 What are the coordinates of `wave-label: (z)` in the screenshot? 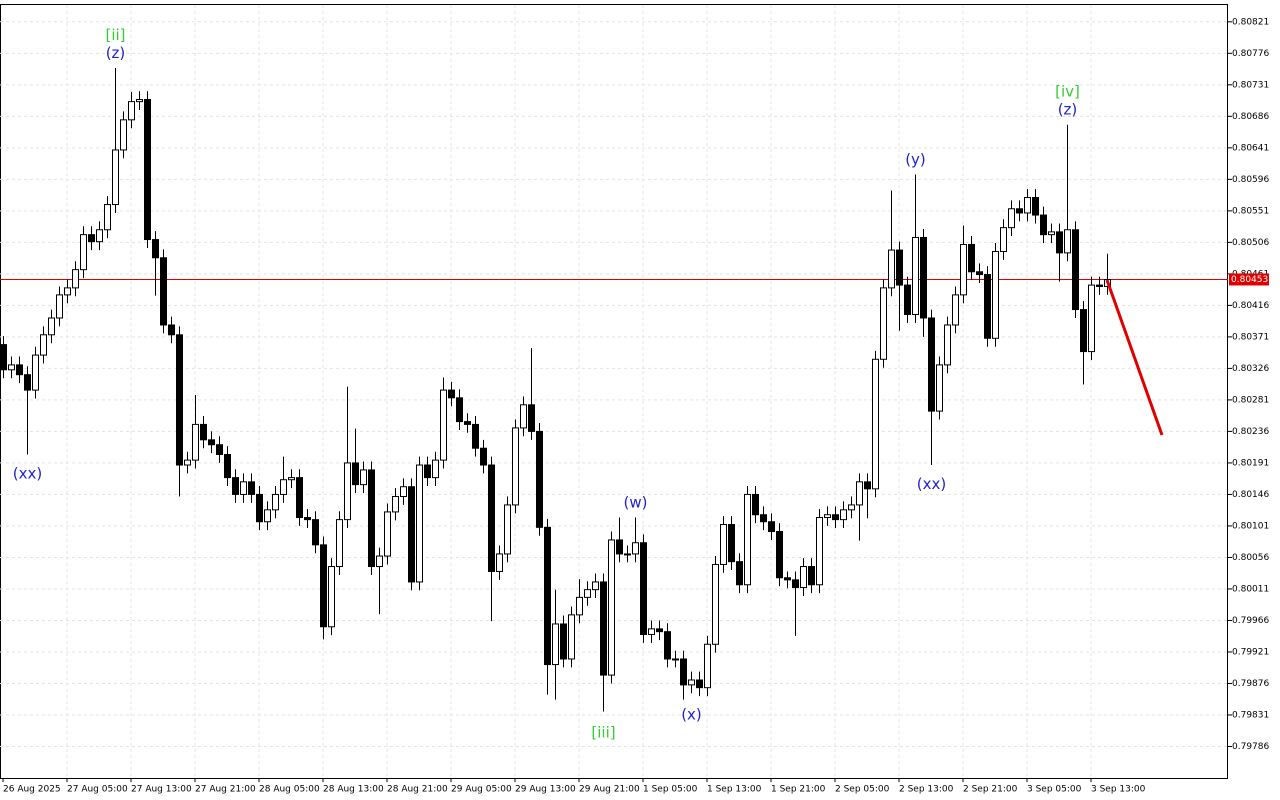 It's located at (116, 53).